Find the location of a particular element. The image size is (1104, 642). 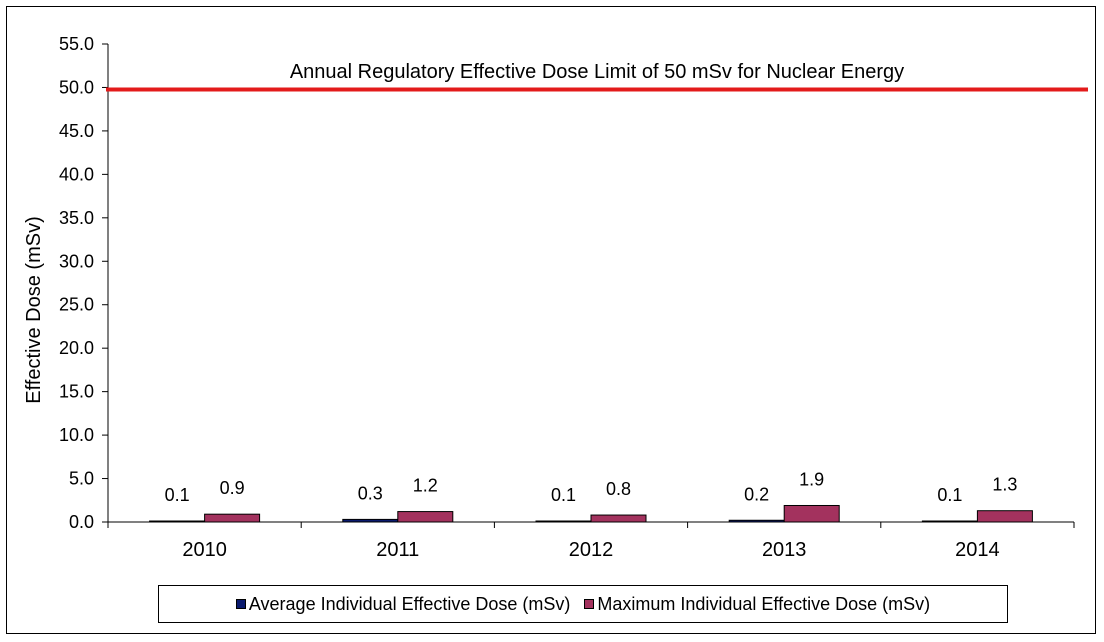

y-tick-label: 15.0 is located at coordinates (76, 392).